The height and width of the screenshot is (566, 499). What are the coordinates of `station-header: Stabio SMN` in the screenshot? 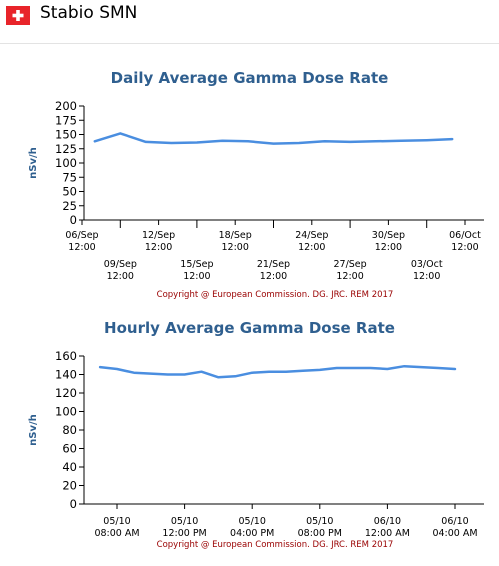 It's located at (249, 17).